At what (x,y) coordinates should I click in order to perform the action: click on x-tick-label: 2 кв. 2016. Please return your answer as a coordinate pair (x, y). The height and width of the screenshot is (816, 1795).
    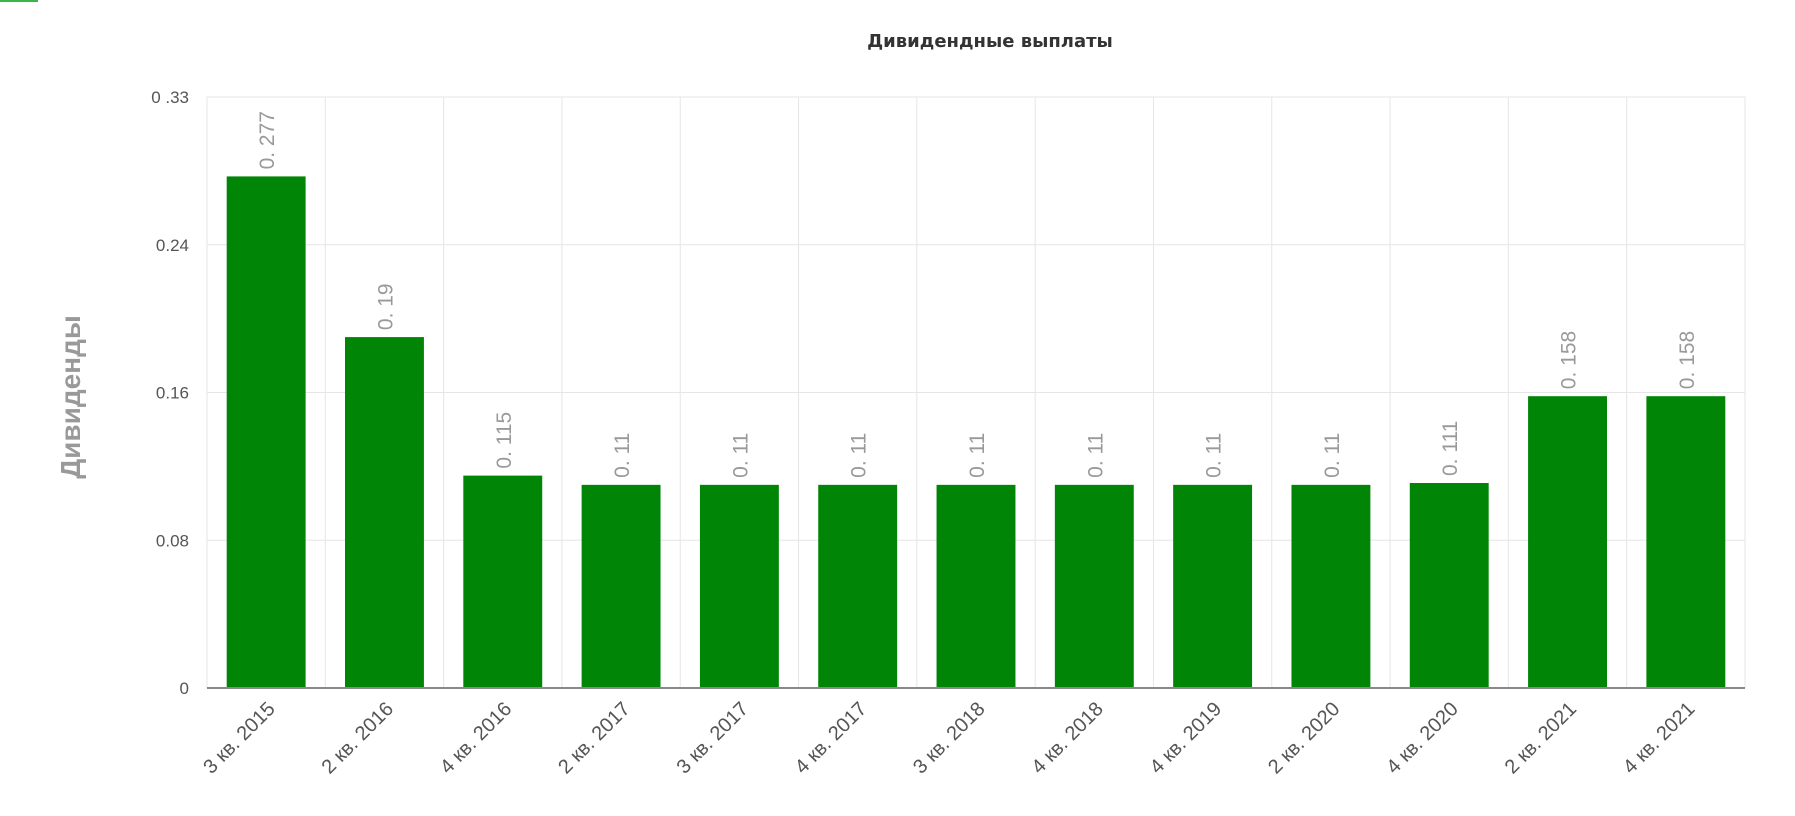
    Looking at the image, I should click on (358, 738).